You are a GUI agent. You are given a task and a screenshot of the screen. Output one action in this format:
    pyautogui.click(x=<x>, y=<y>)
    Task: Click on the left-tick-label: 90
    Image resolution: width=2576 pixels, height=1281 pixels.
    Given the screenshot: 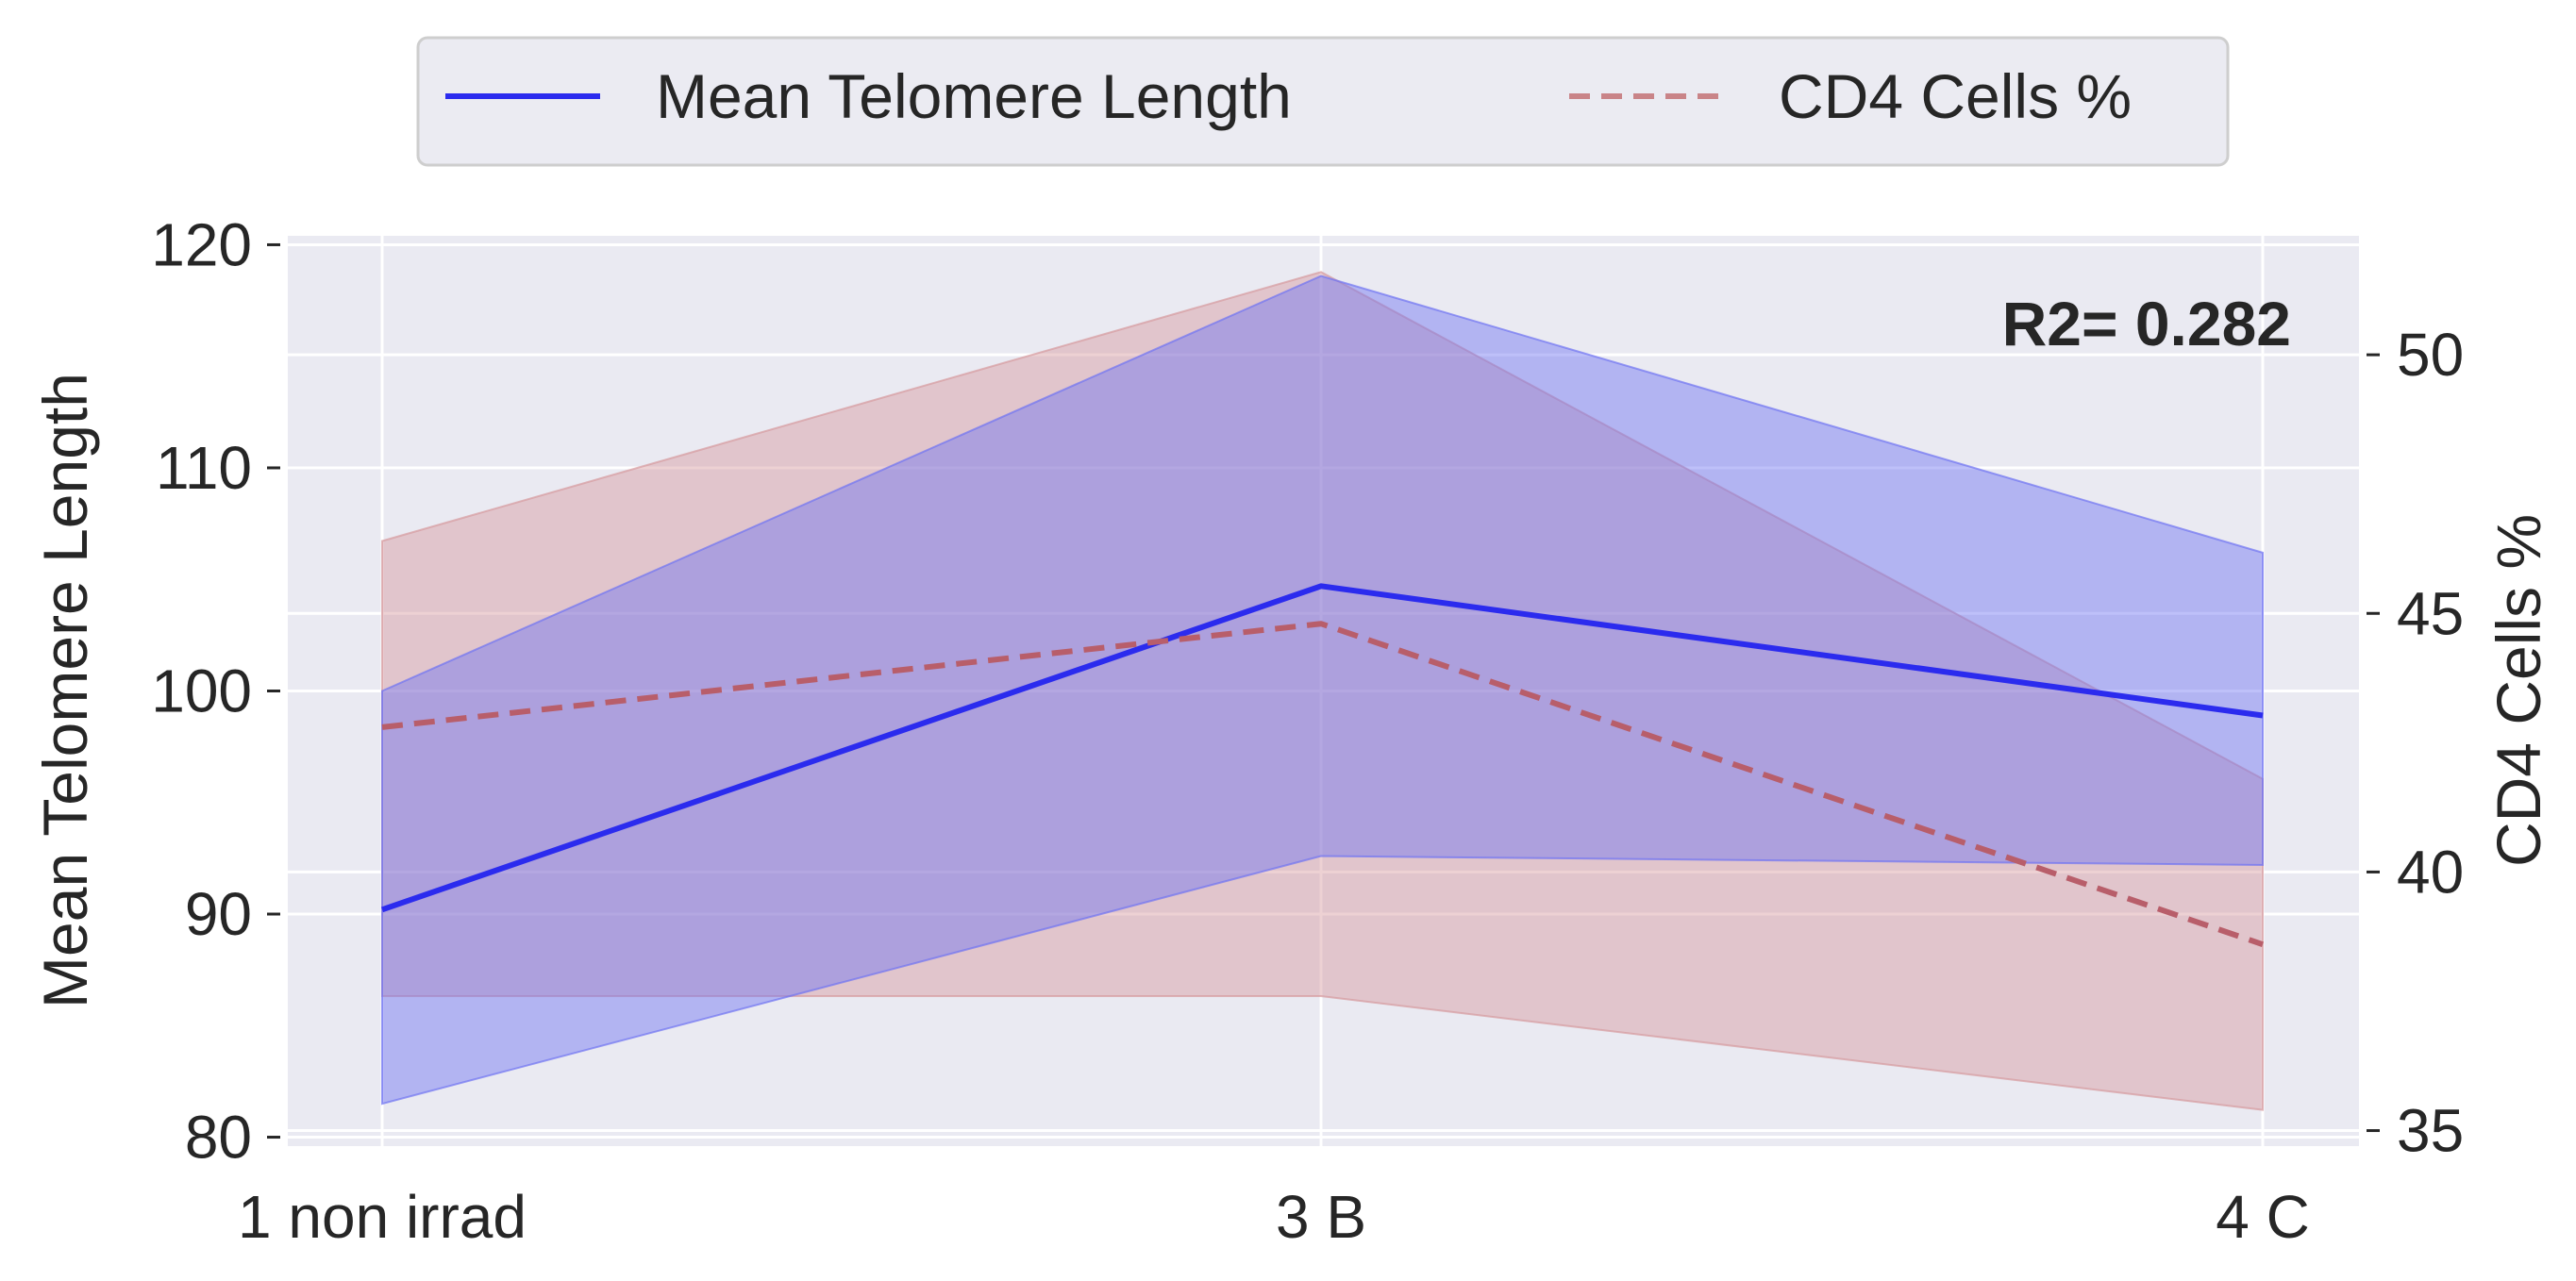 What is the action you would take?
    pyautogui.click(x=218, y=914)
    